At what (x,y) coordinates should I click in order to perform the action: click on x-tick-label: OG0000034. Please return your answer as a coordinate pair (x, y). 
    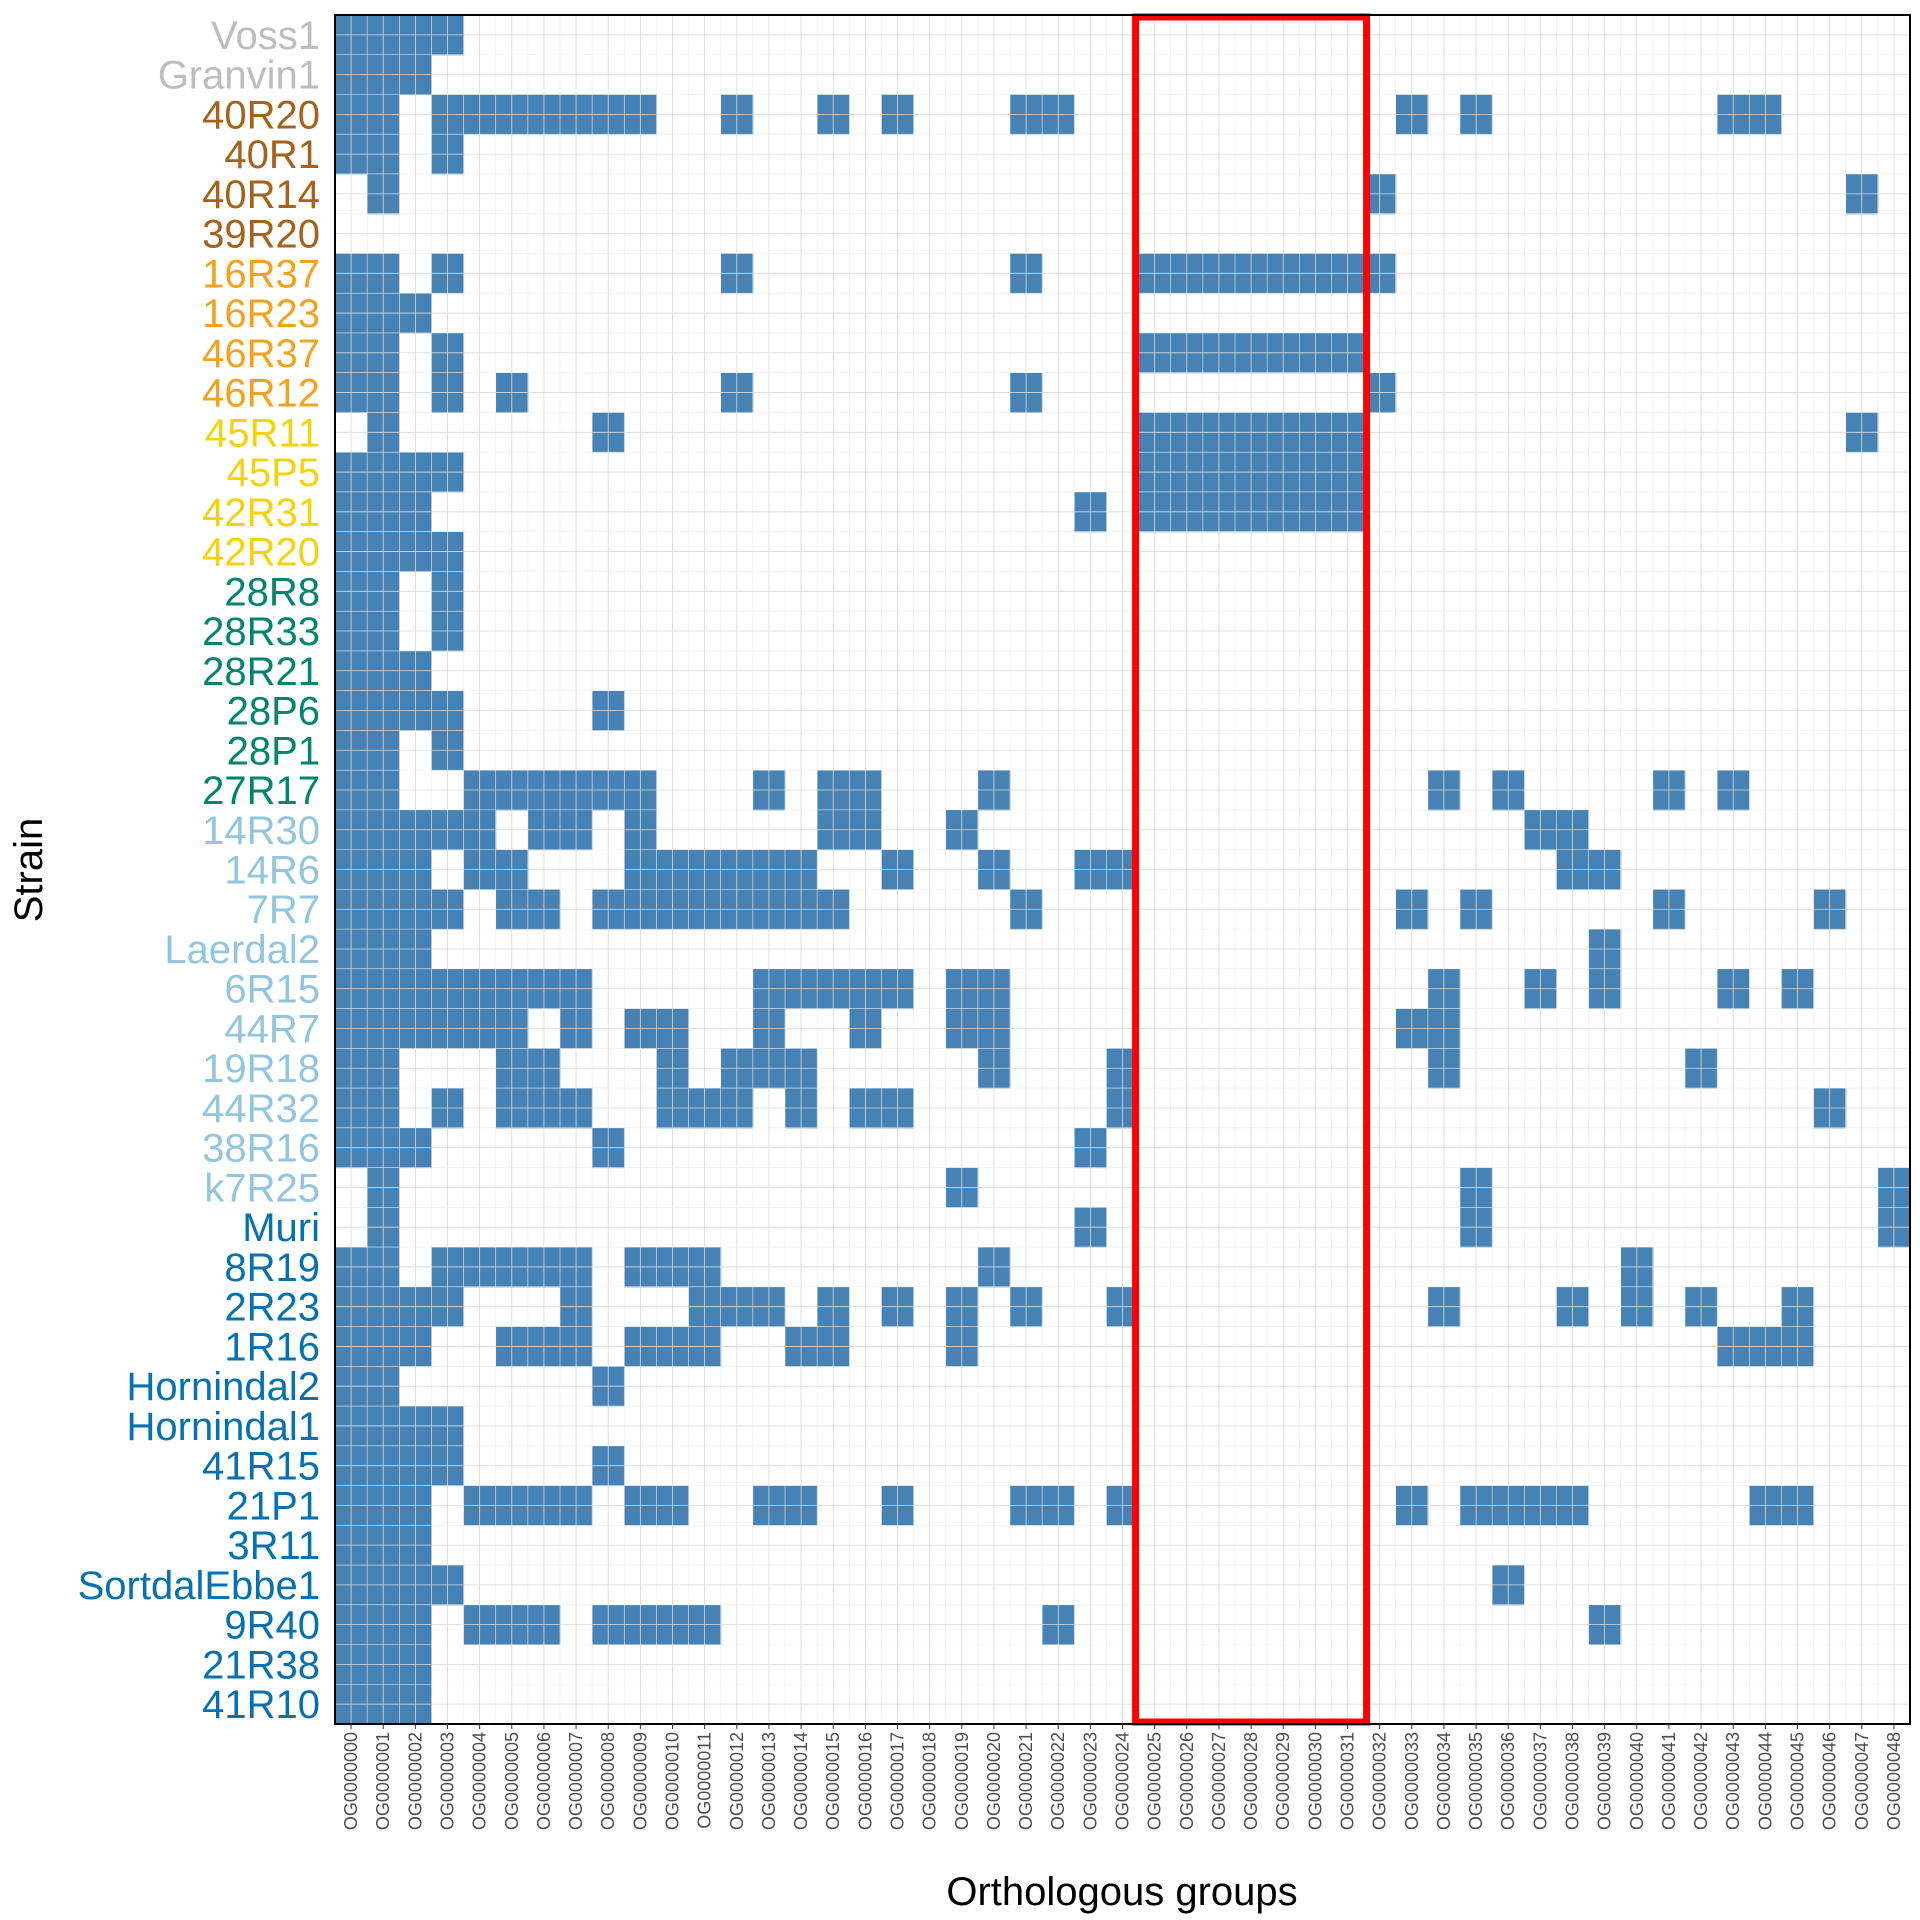
    Looking at the image, I should click on (1444, 1781).